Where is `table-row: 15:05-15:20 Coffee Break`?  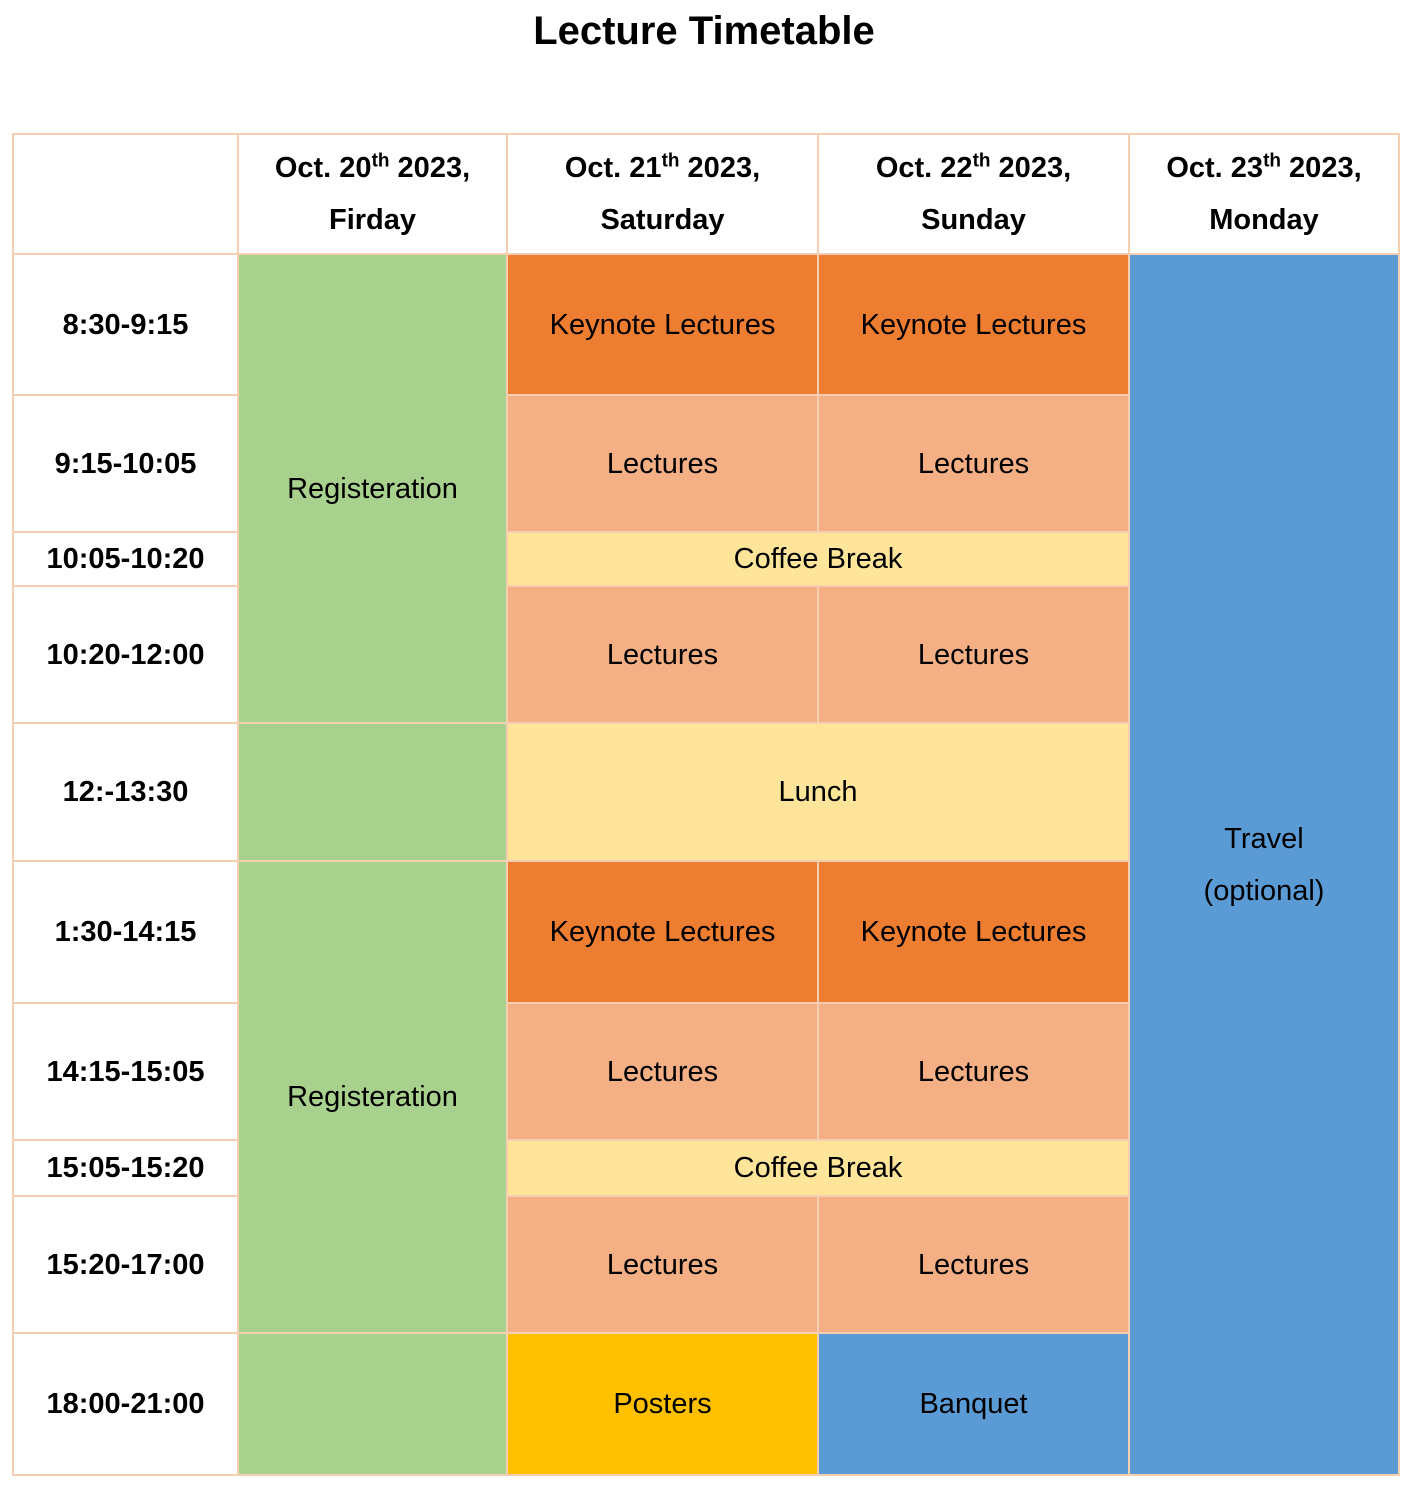
table-row: 15:05-15:20 Coffee Break is located at coordinates (705, 1168).